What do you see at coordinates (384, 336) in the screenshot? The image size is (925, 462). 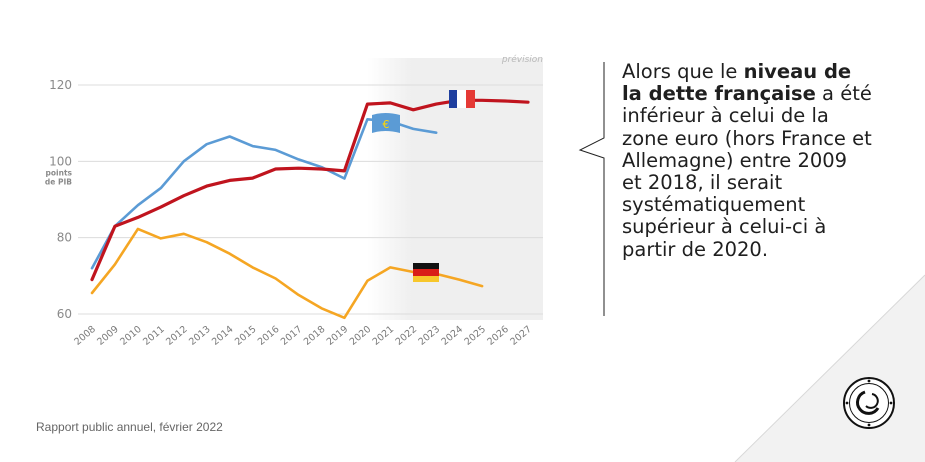 I see `x-tick-label: 2021` at bounding box center [384, 336].